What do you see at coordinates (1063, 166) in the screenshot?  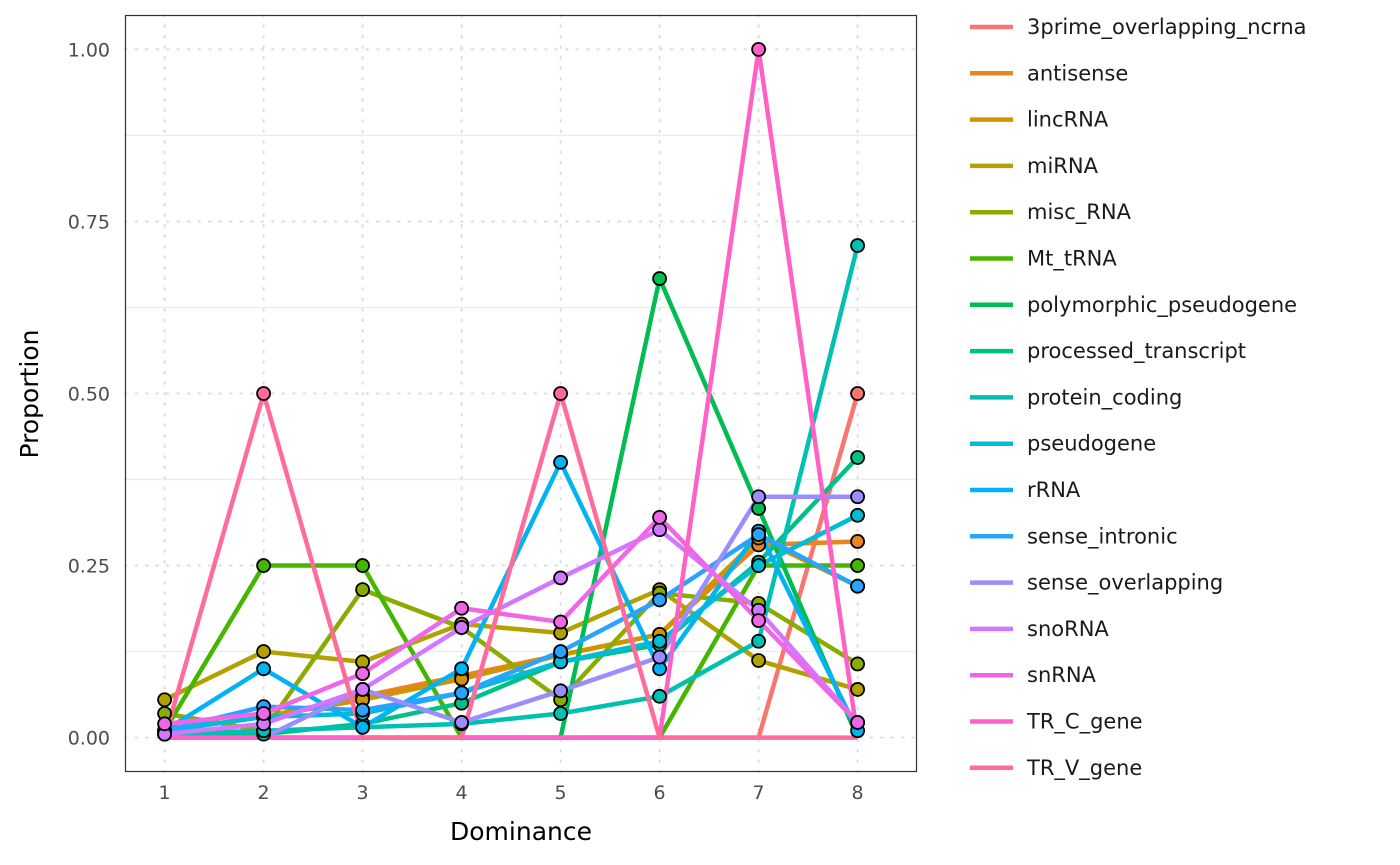 I see `legend-label: miRNA` at bounding box center [1063, 166].